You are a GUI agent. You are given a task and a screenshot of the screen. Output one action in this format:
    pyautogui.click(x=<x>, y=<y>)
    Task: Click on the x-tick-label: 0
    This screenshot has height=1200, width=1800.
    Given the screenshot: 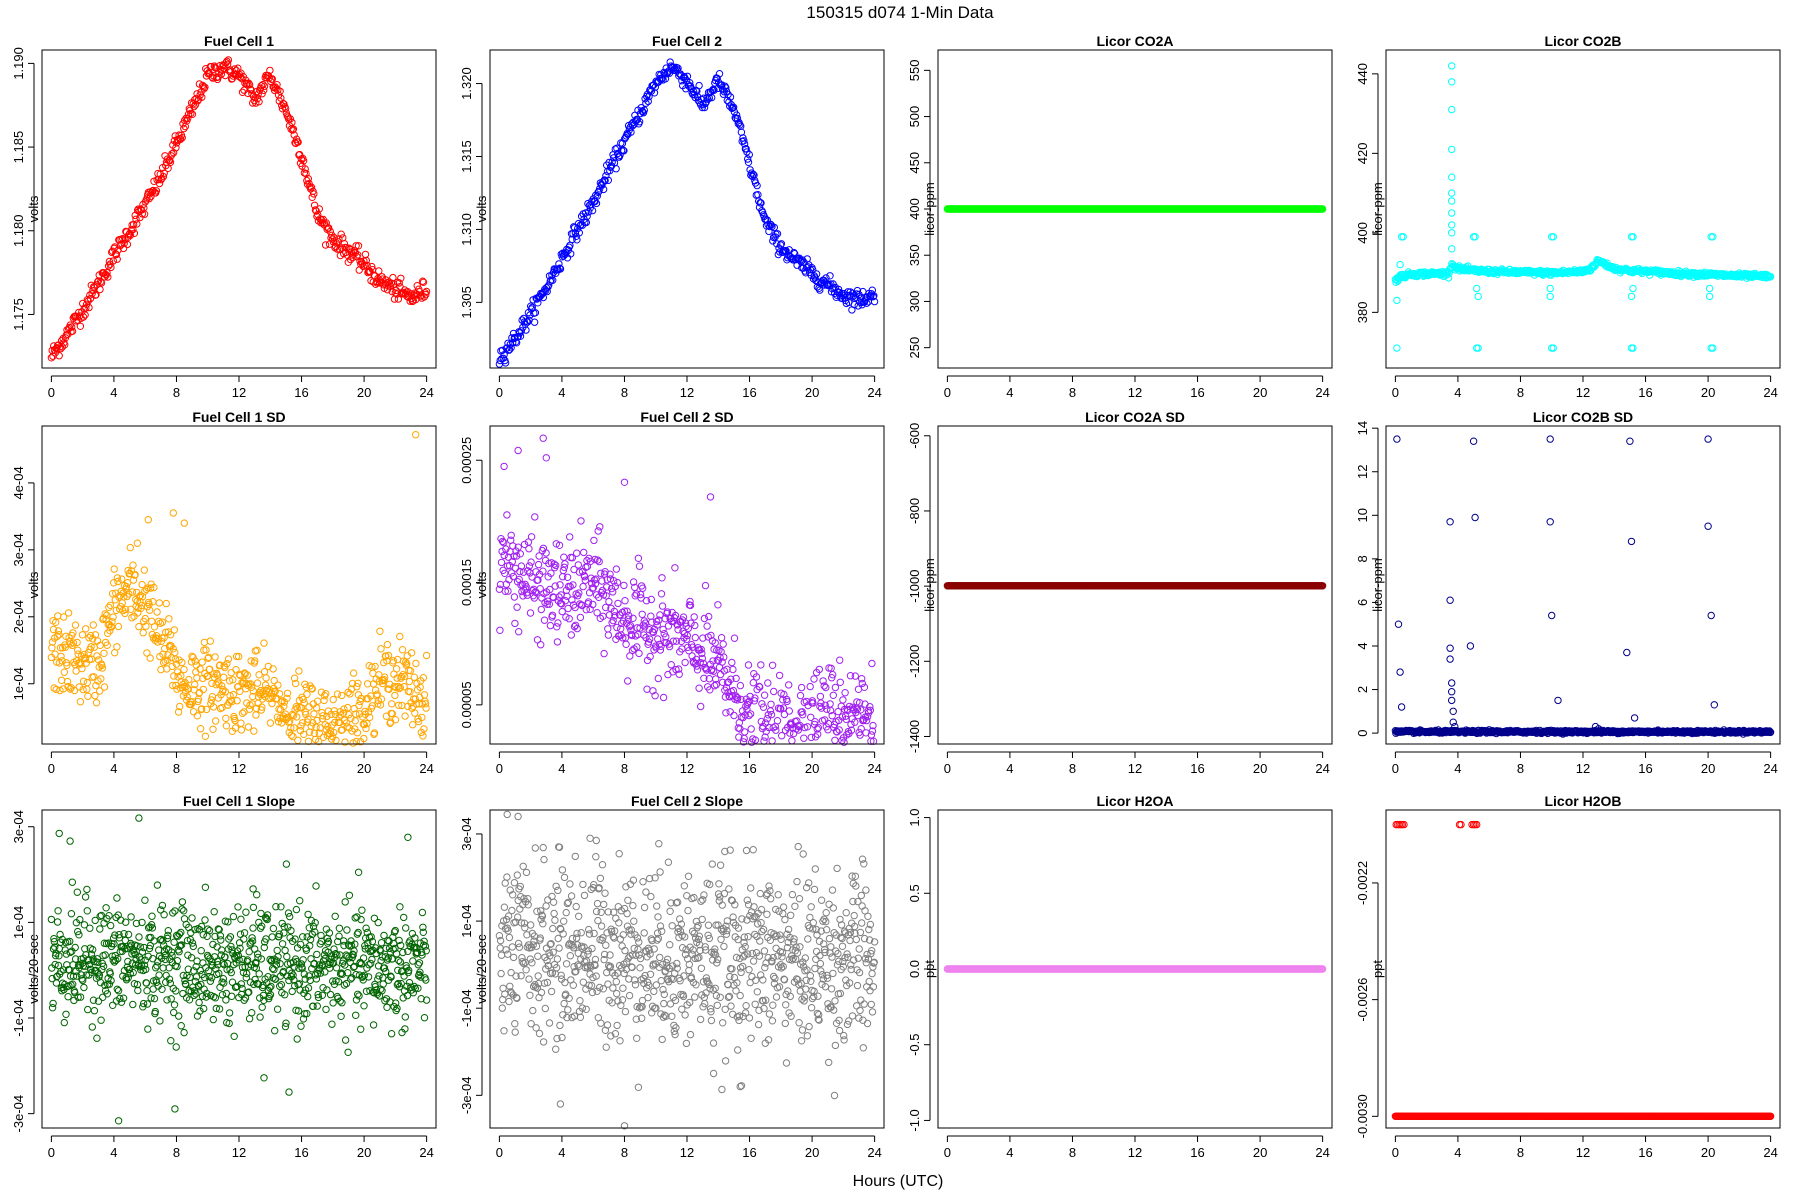 What is the action you would take?
    pyautogui.click(x=947, y=392)
    